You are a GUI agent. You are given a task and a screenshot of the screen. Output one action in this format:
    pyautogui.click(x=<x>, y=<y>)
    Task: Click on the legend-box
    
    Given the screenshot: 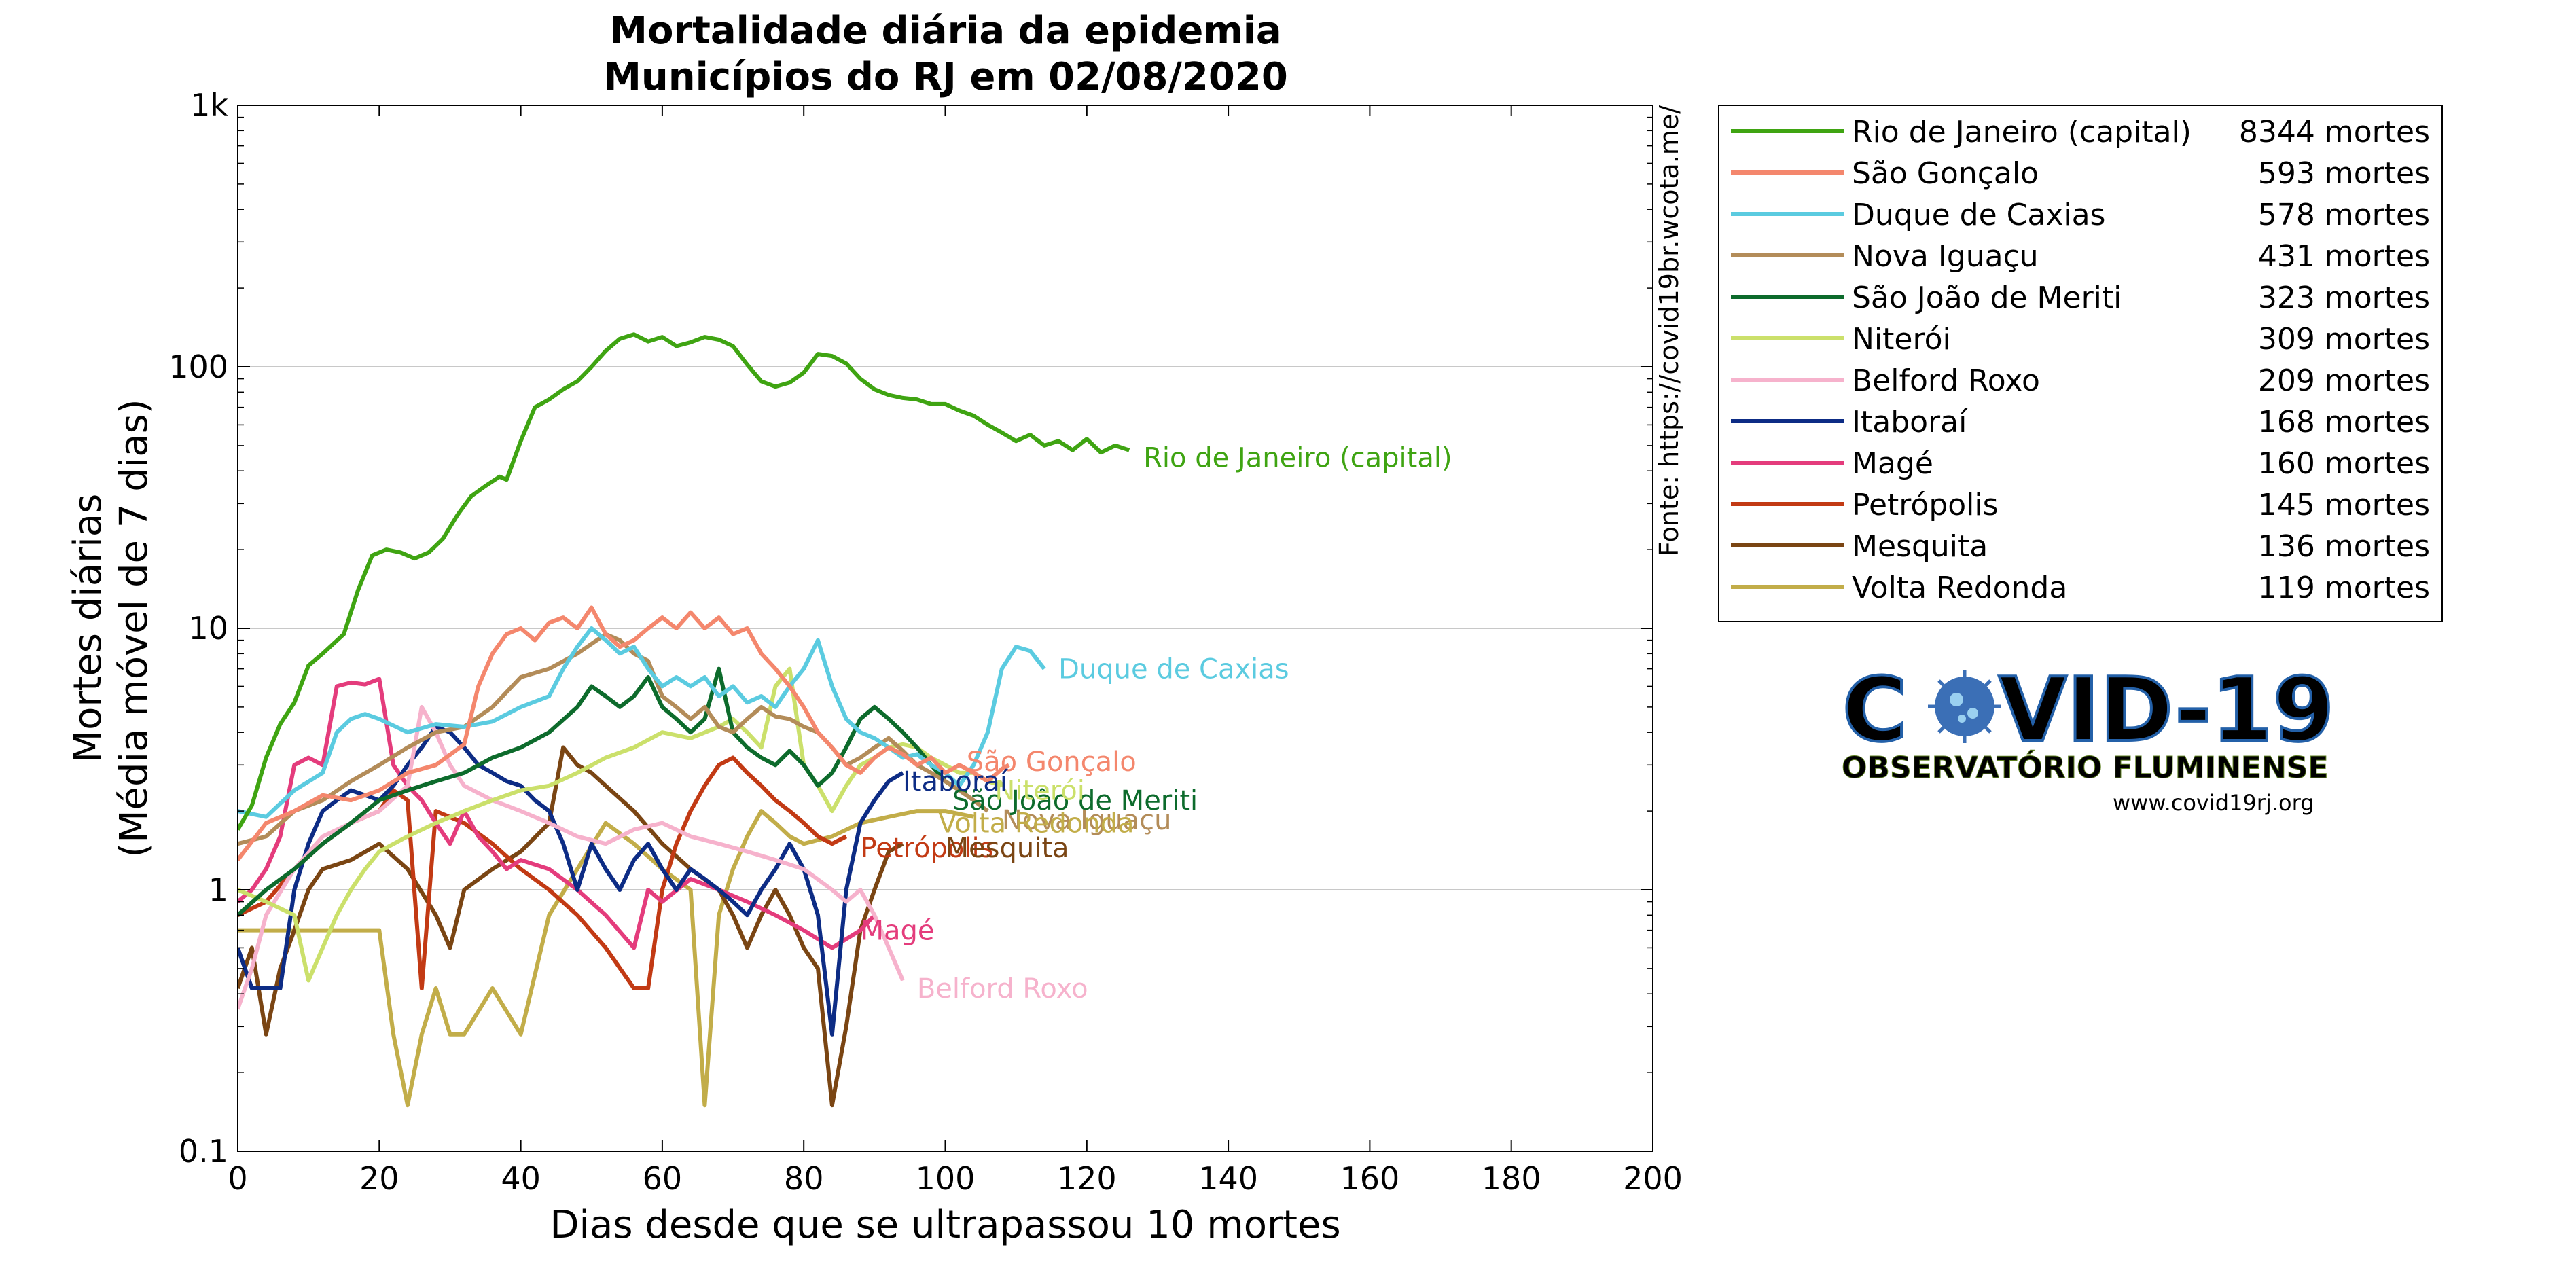 What is the action you would take?
    pyautogui.click(x=2080, y=363)
    